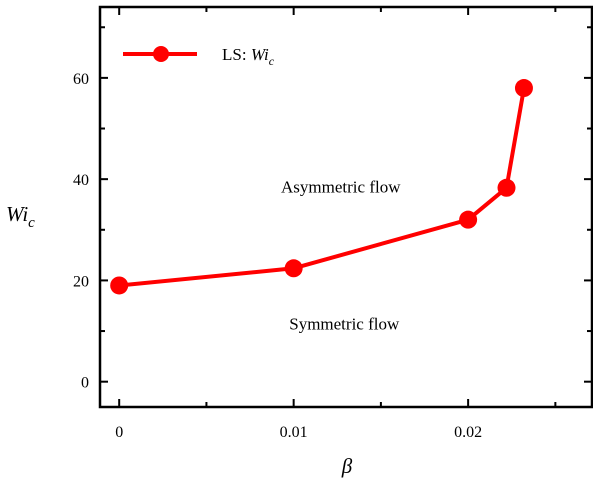  Describe the element at coordinates (161, 54) in the screenshot. I see `legend-marker` at that location.